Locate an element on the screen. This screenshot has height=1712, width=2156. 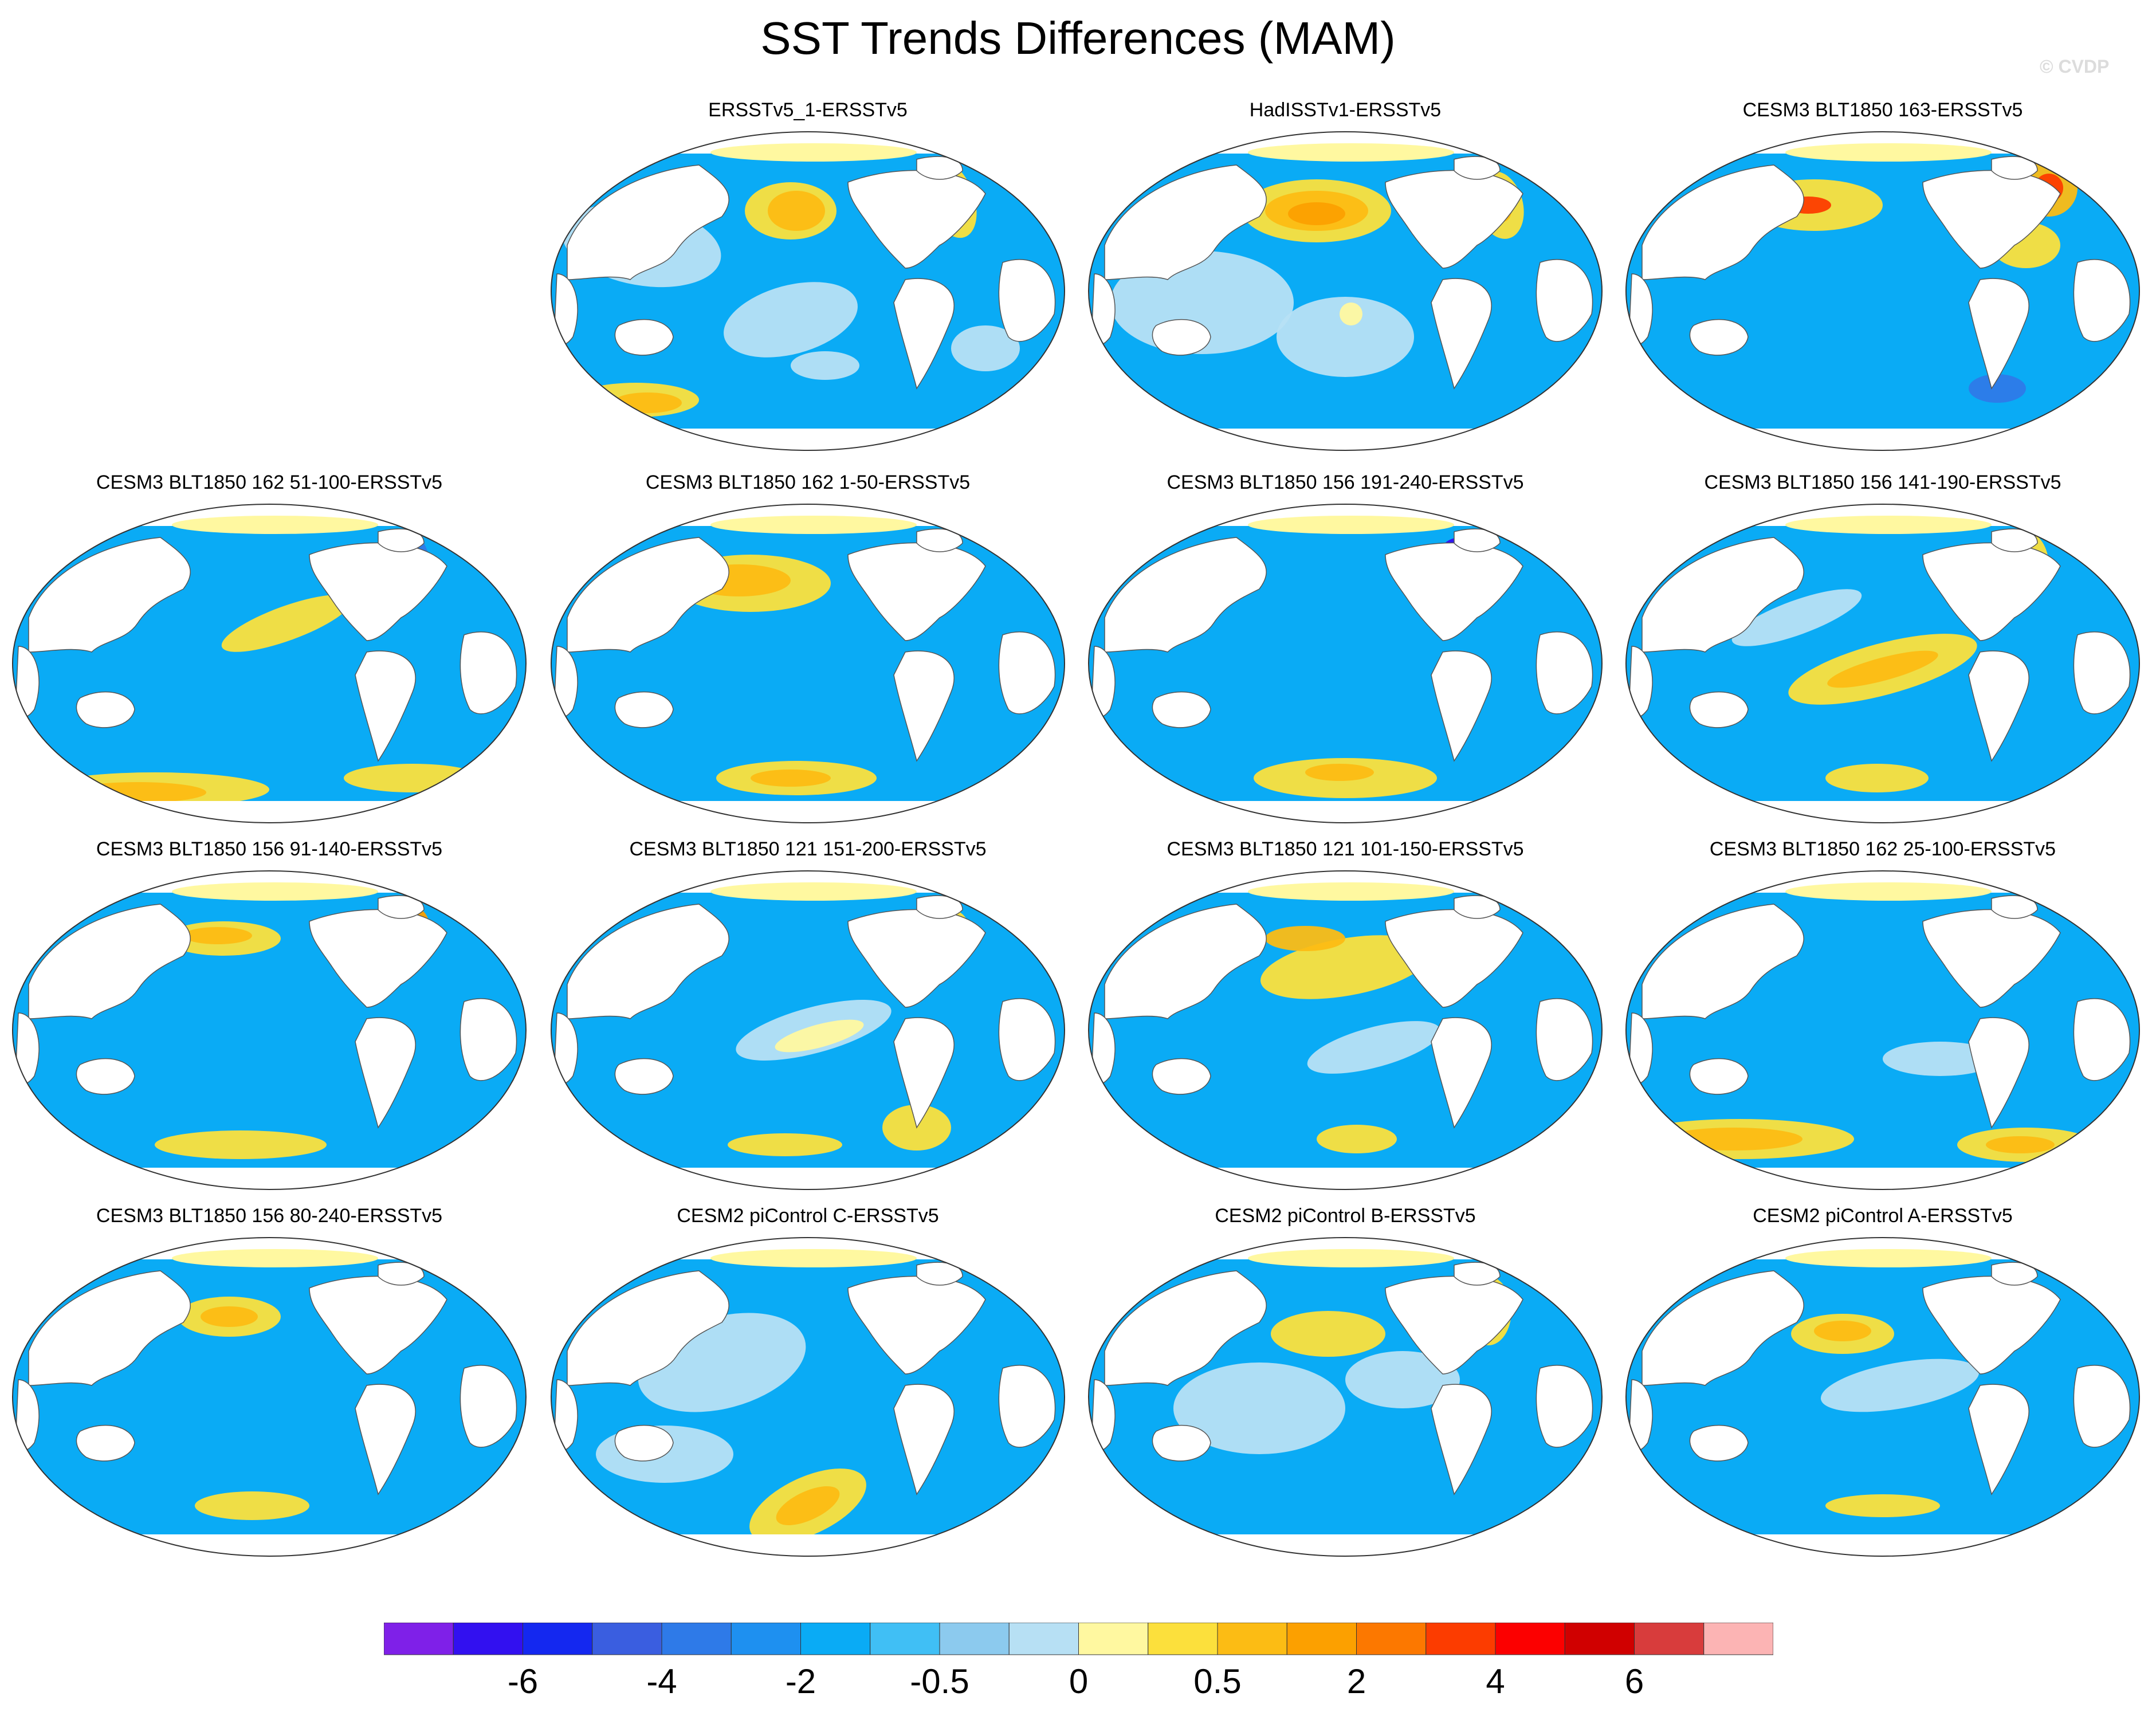
map-panel: ERSSTv5_1-ERSSTv5 is located at coordinates (807, 286).